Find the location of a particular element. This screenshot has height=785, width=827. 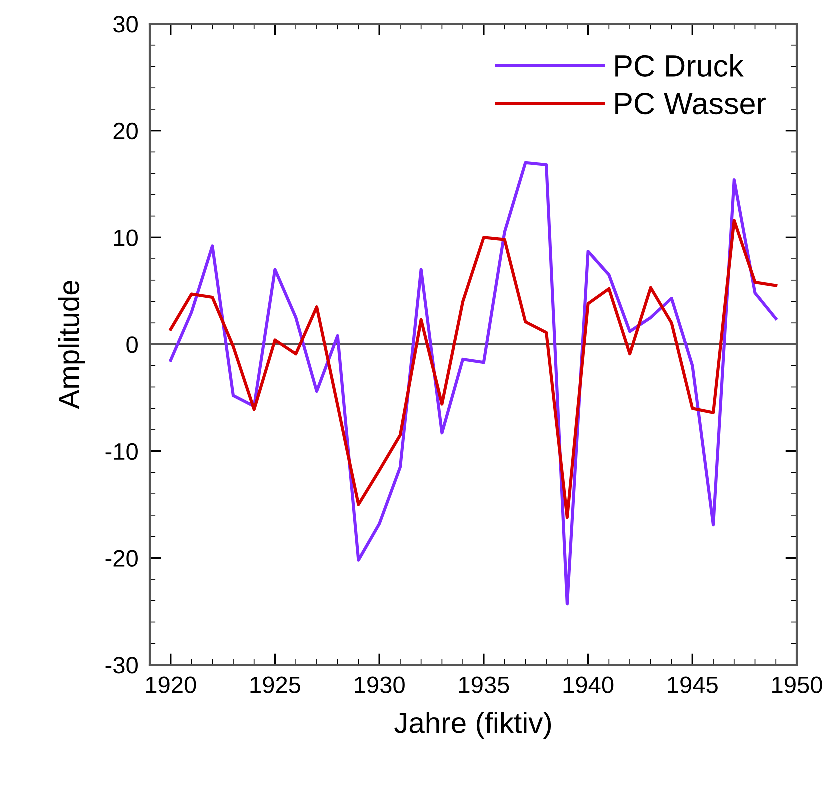

legend-label: PC Druck is located at coordinates (680, 65).